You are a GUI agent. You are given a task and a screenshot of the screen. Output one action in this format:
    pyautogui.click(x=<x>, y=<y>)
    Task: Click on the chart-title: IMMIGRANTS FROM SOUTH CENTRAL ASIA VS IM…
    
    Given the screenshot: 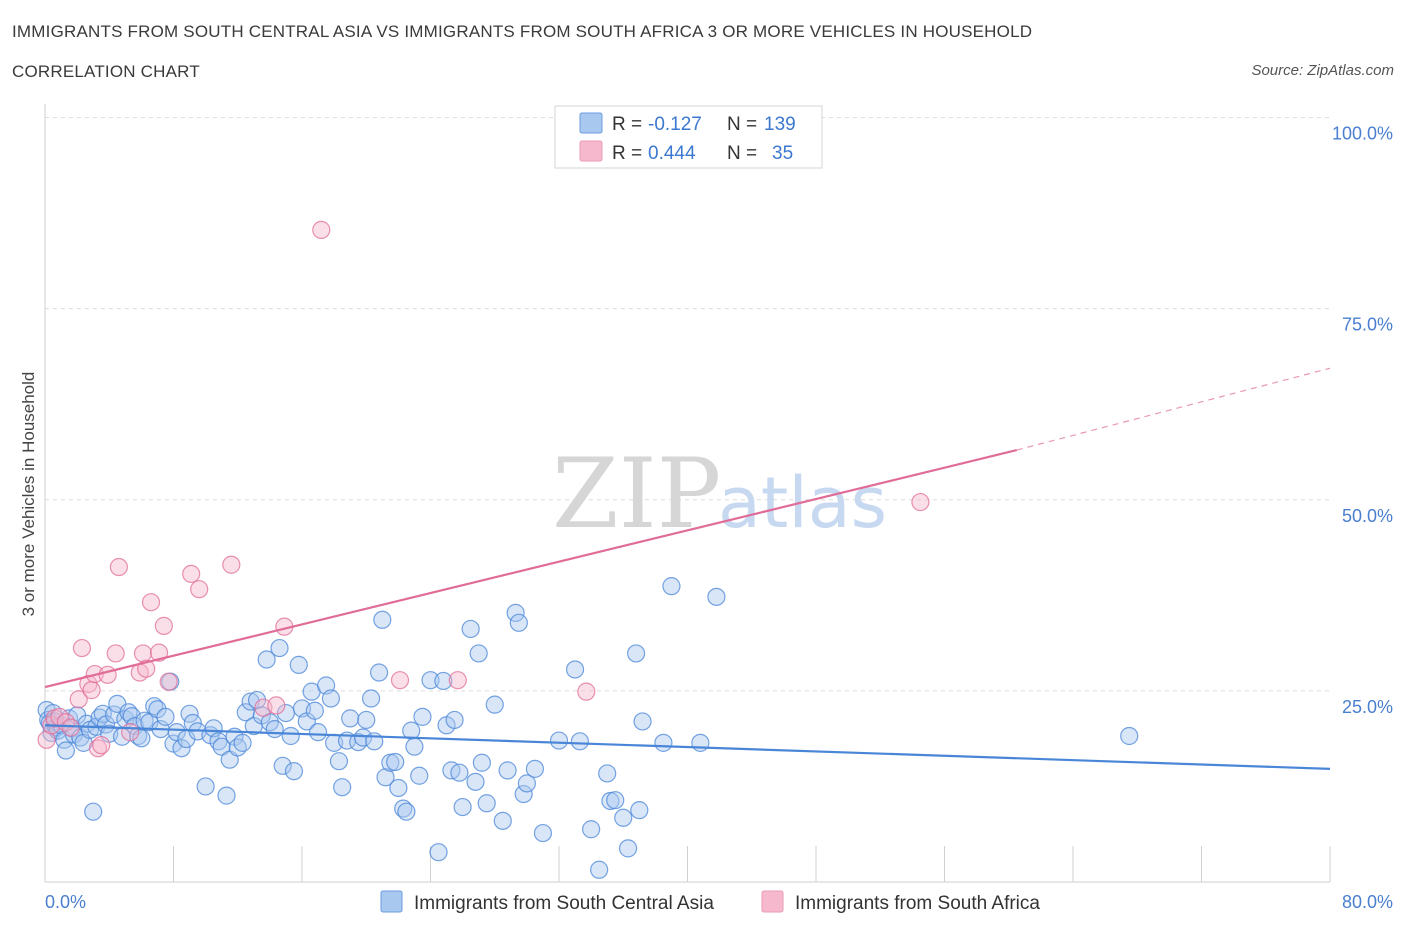 What is the action you would take?
    pyautogui.click(x=522, y=31)
    